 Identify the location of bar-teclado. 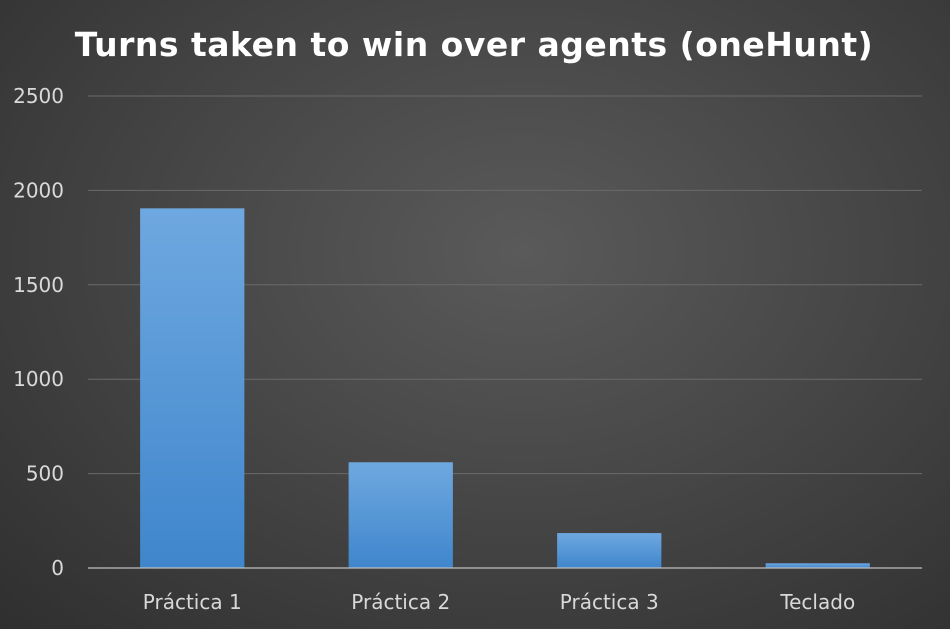
(817, 565).